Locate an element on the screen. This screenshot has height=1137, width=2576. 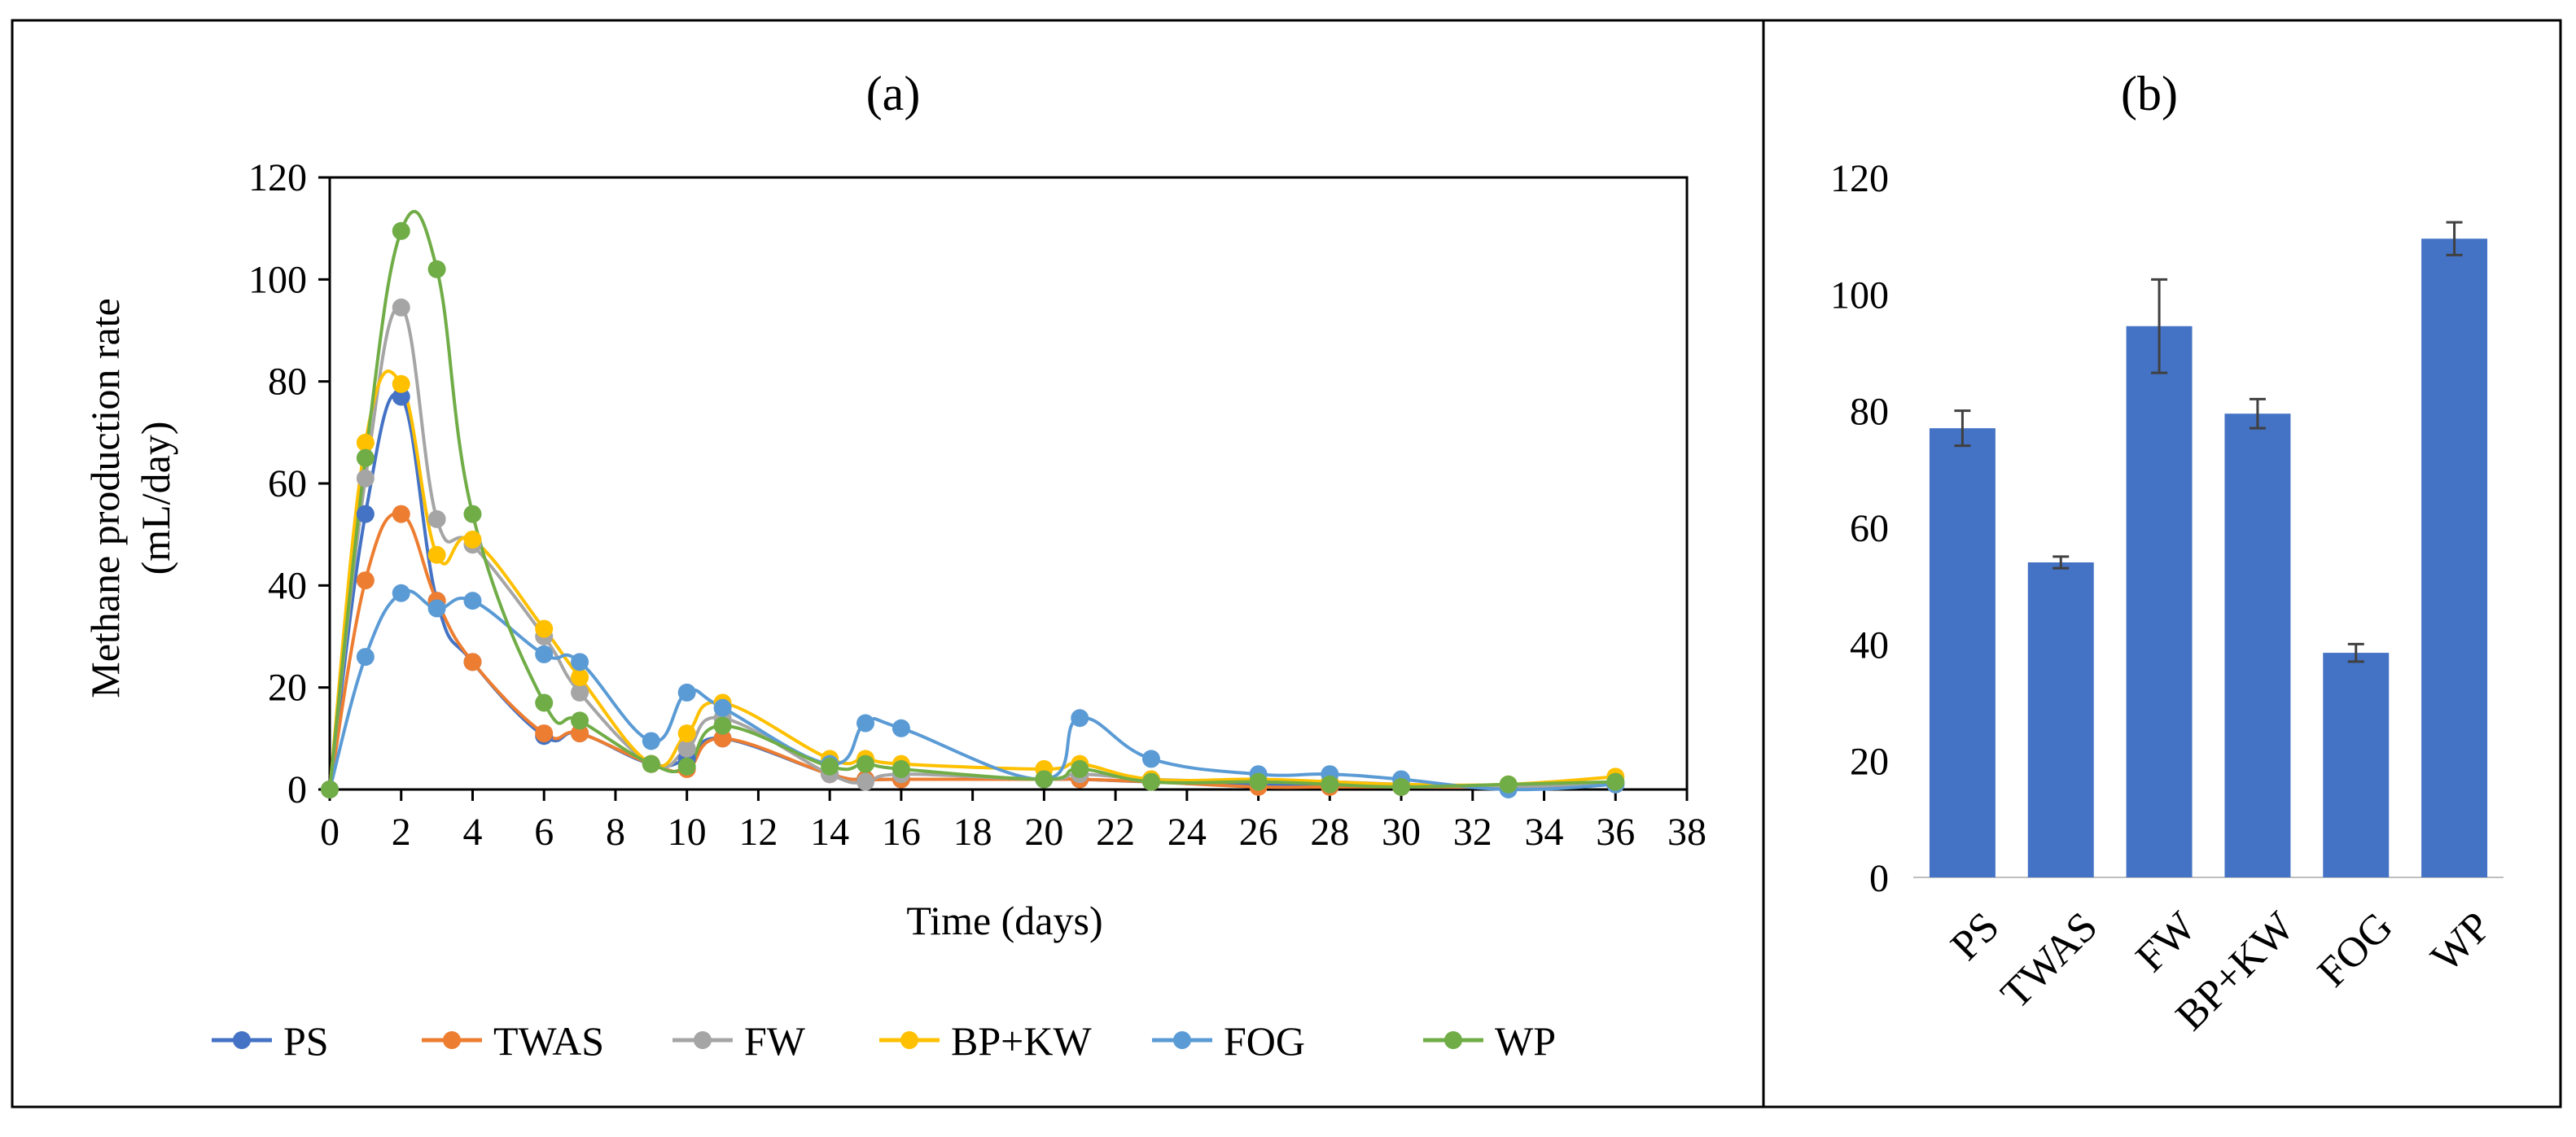
x-tick-label: 0 is located at coordinates (330, 832).